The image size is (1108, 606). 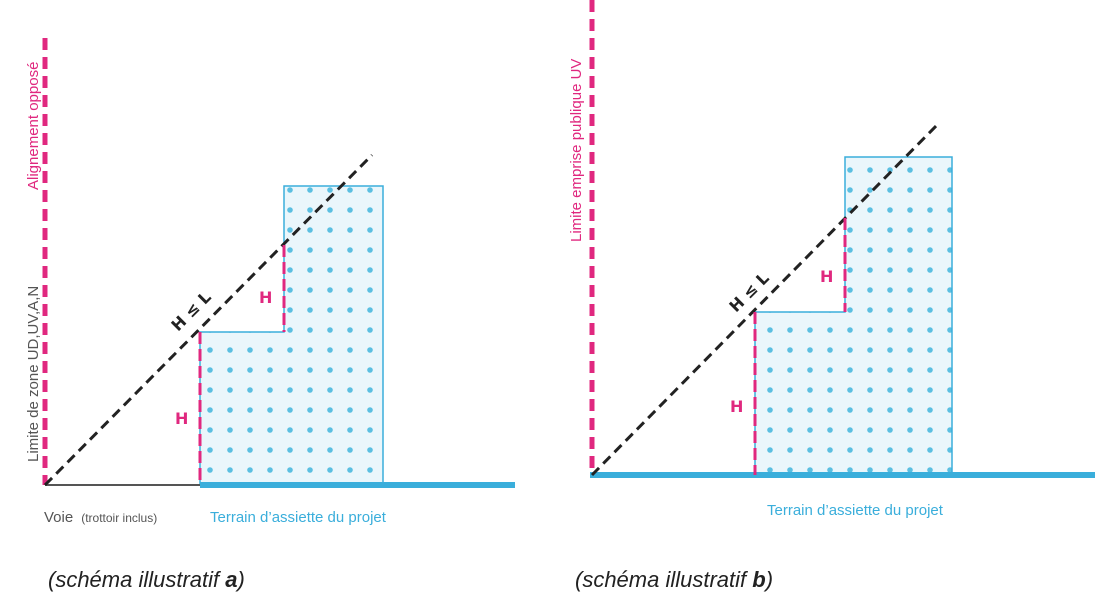 What do you see at coordinates (855, 510) in the screenshot?
I see `ground-label-b: Terrain d’assiette du projet` at bounding box center [855, 510].